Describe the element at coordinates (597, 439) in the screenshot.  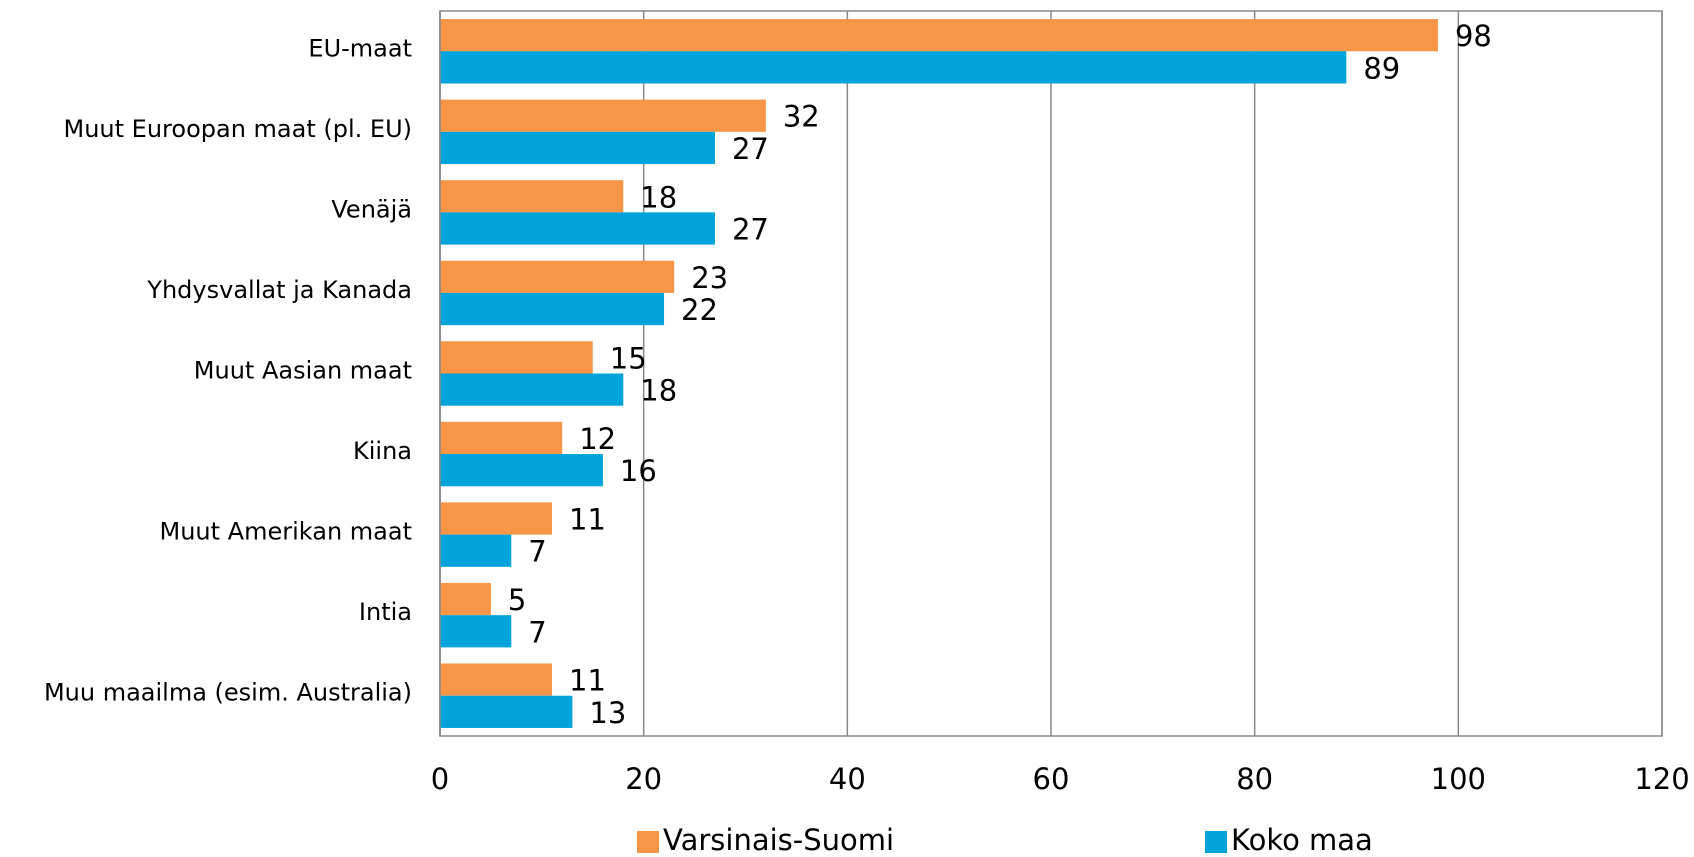
I see `data-label: 12` at that location.